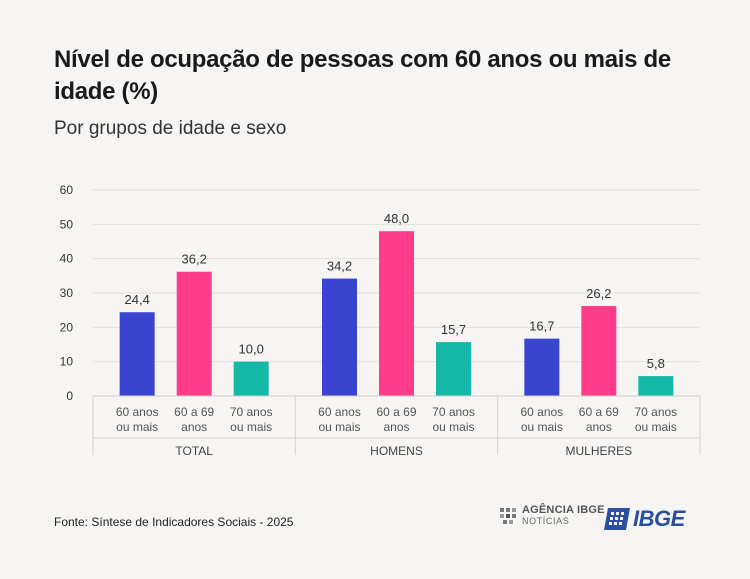 The width and height of the screenshot is (750, 579). What do you see at coordinates (617, 519) in the screenshot?
I see `ibge-mark-icon` at bounding box center [617, 519].